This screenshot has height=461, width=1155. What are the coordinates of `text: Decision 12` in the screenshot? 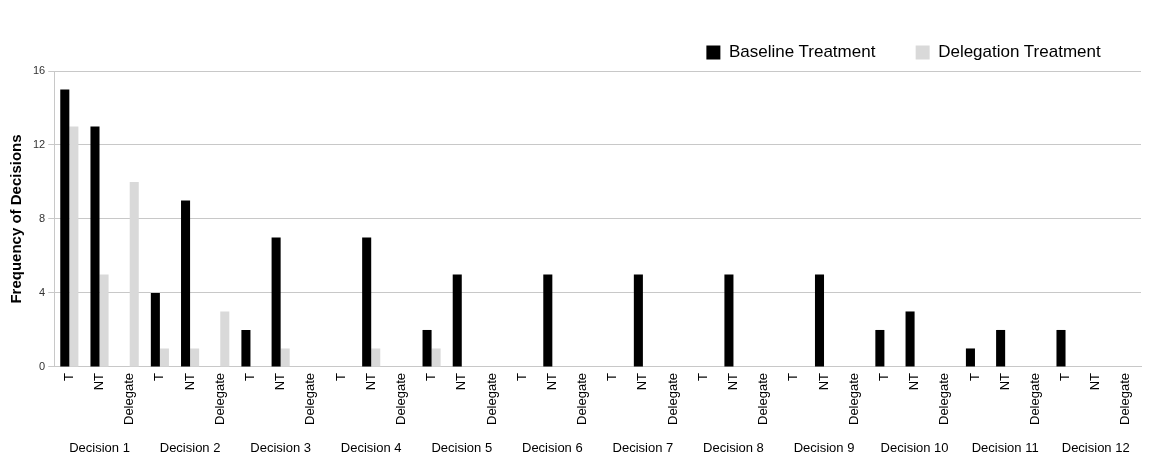 It's located at (1095, 447).